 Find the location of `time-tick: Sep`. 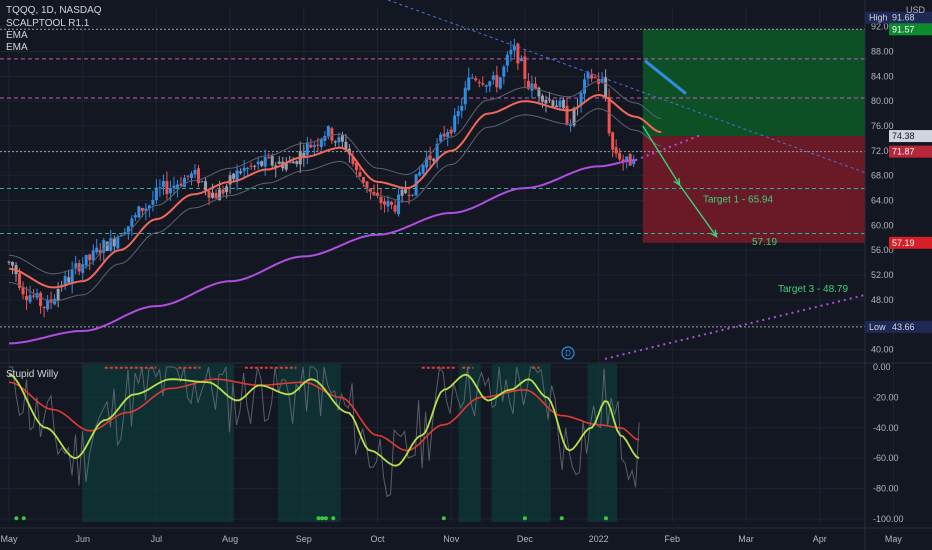

time-tick: Sep is located at coordinates (304, 539).